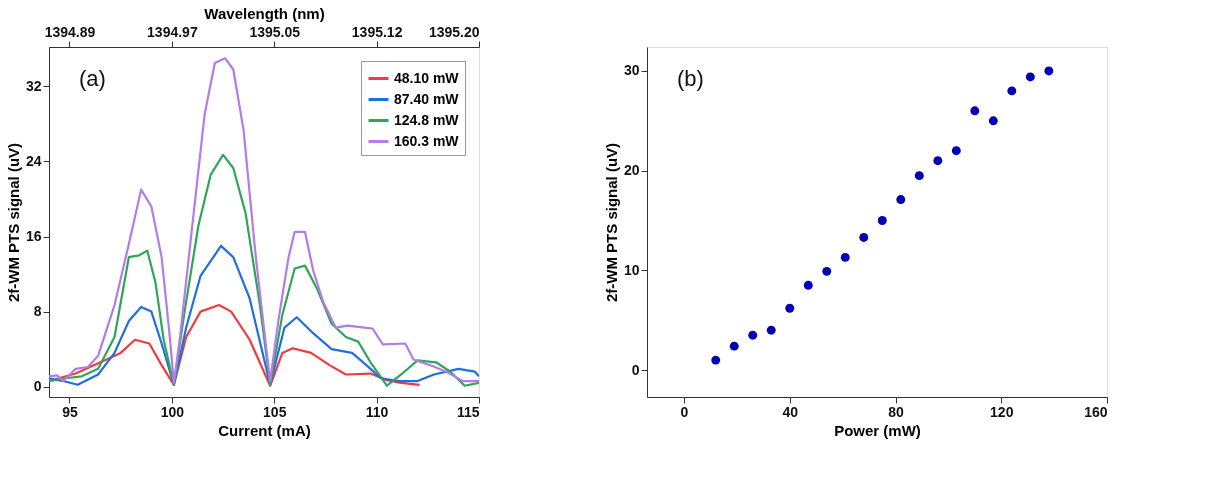 This screenshot has width=1225, height=504. I want to click on x-tick-label: 110, so click(377, 411).